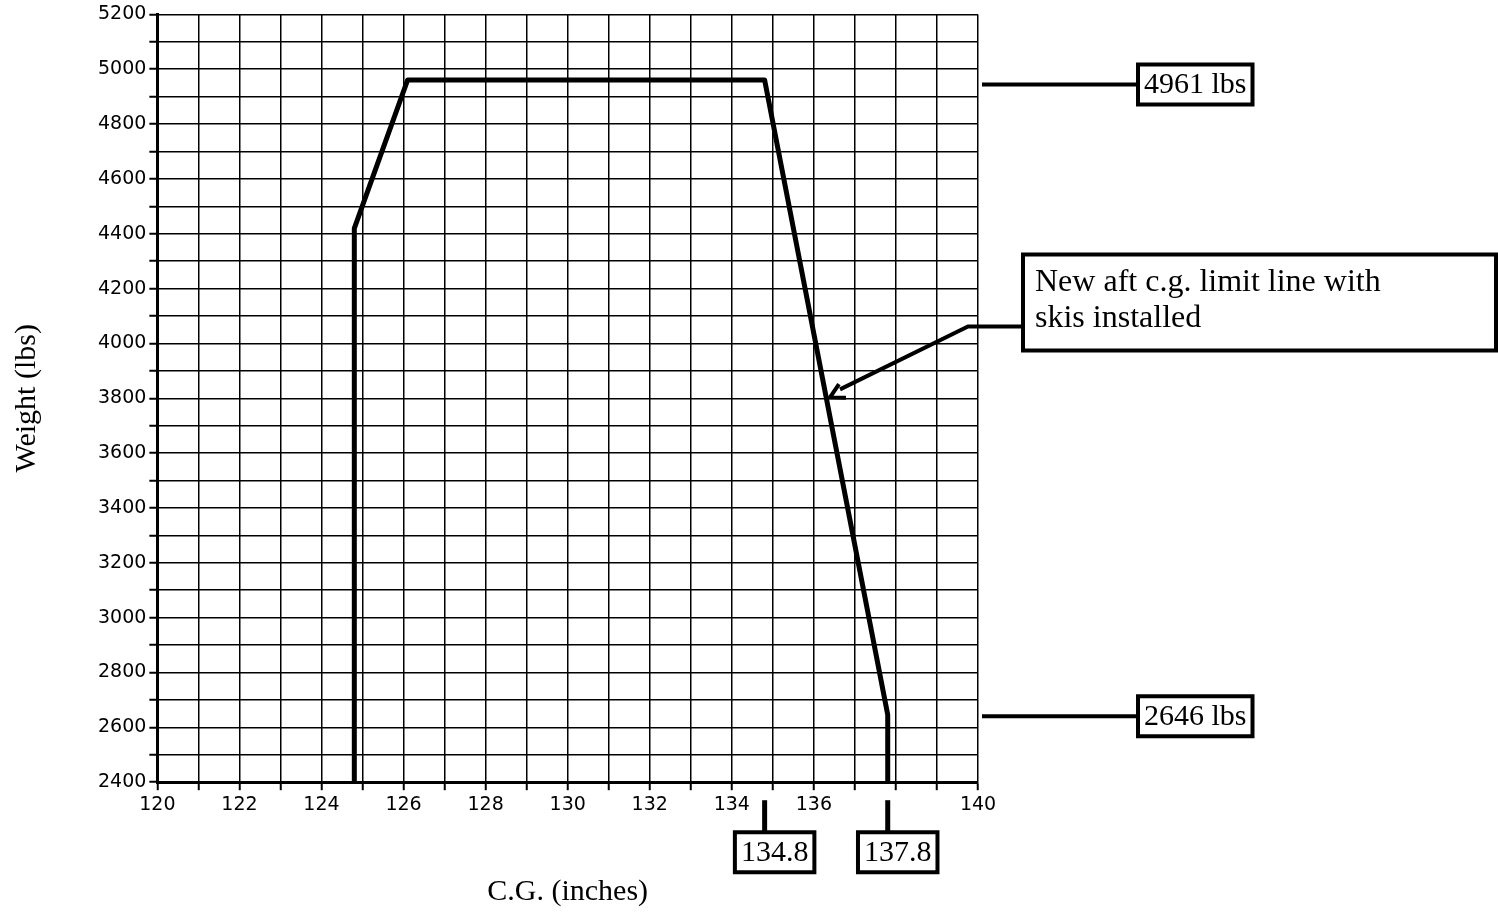 Image resolution: width=1498 pixels, height=919 pixels. I want to click on x-tick-label: 130, so click(567, 802).